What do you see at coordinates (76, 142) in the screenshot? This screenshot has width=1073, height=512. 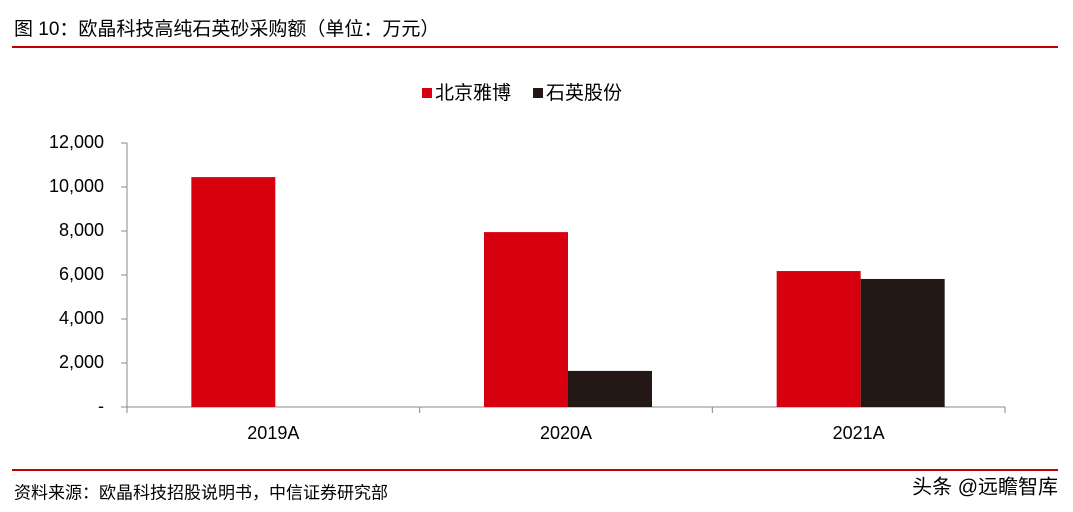 I see `y-tick-label: 12,000` at bounding box center [76, 142].